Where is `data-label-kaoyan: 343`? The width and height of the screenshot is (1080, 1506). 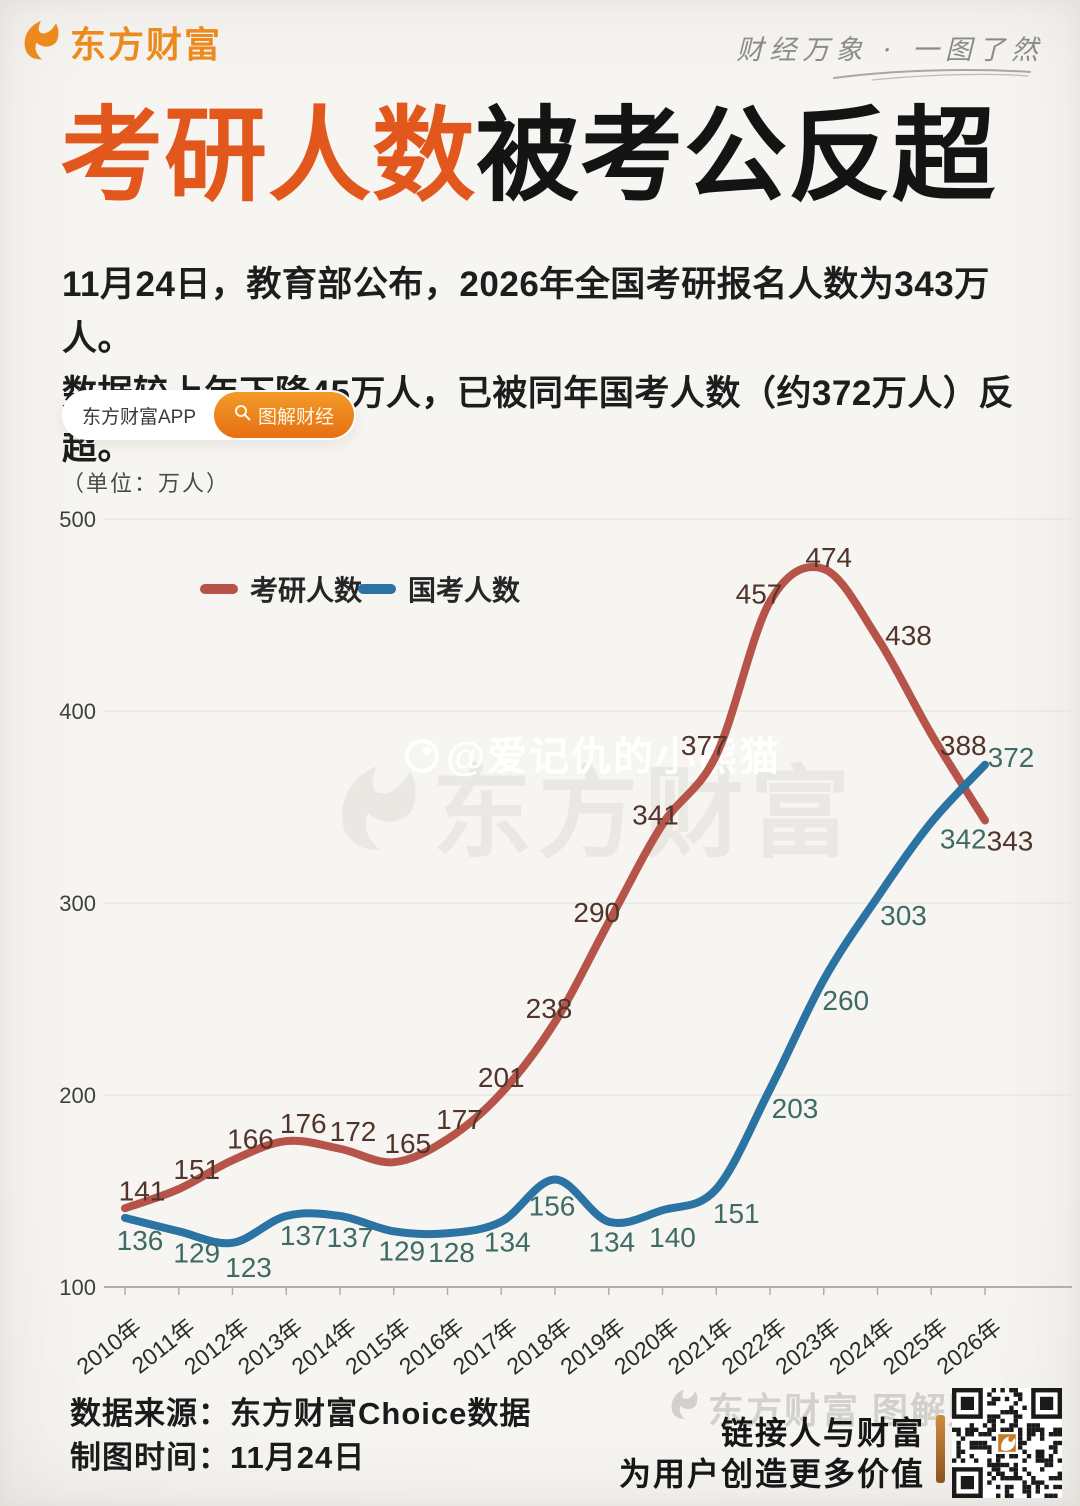
data-label-kaoyan: 343 is located at coordinates (1010, 840).